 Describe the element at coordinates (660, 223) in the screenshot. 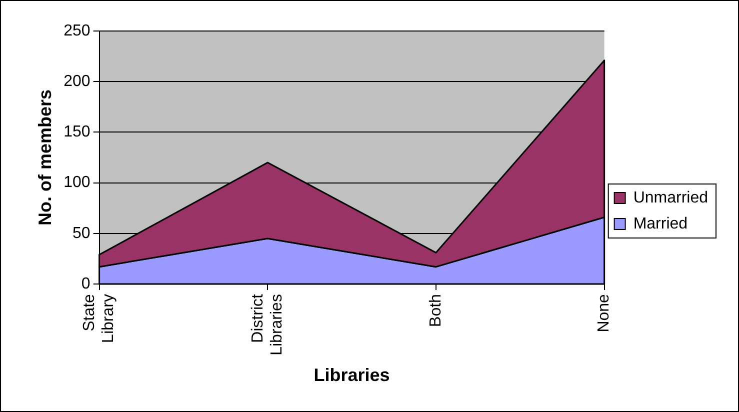

I see `legend-label: Married` at that location.